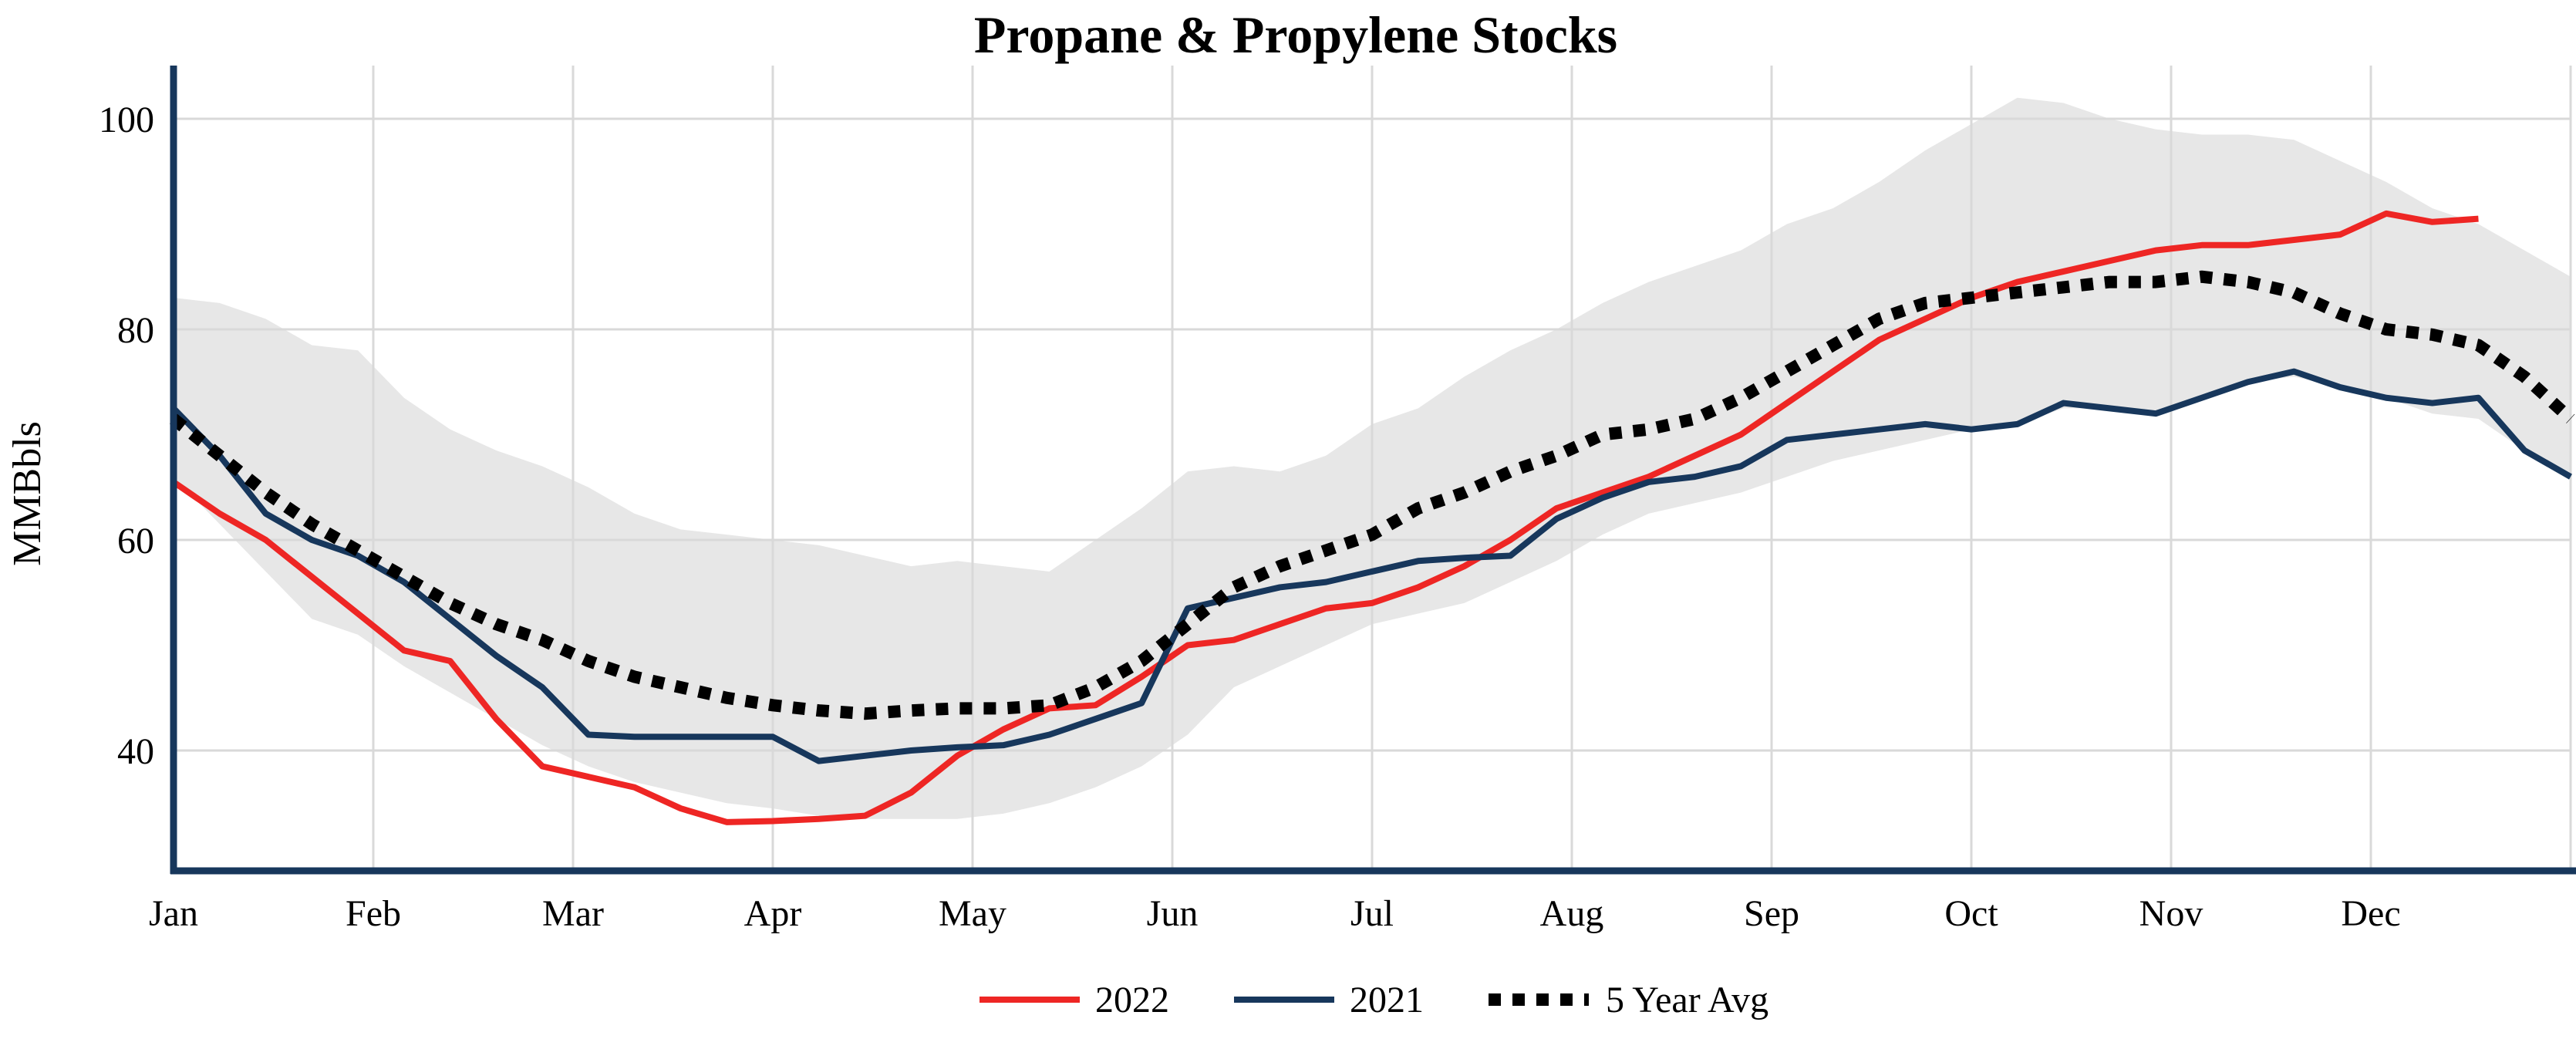 Image resolution: width=2576 pixels, height=1049 pixels. What do you see at coordinates (1971, 914) in the screenshot?
I see `x-tick-label-oct: Oct` at bounding box center [1971, 914].